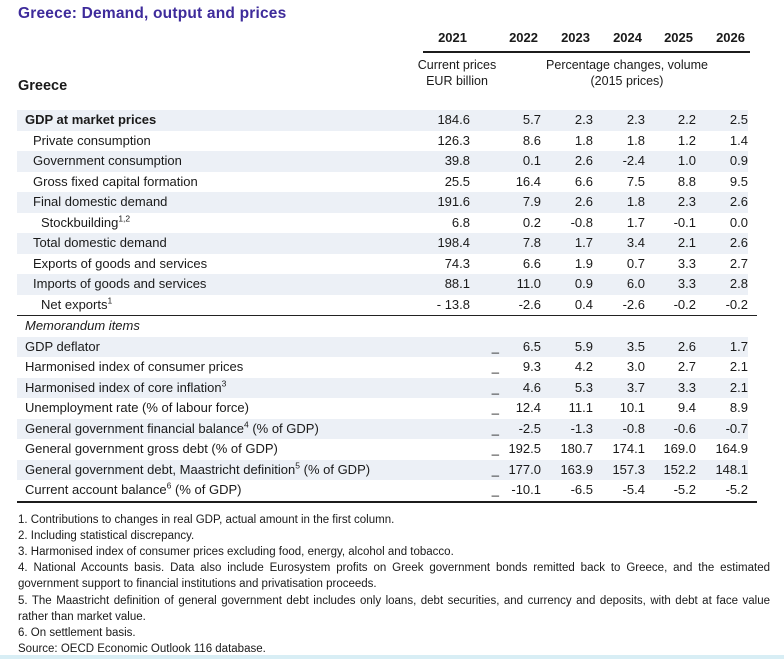  What do you see at coordinates (134, 366) in the screenshot?
I see `row-label: Harmonised index of consumer prices` at bounding box center [134, 366].